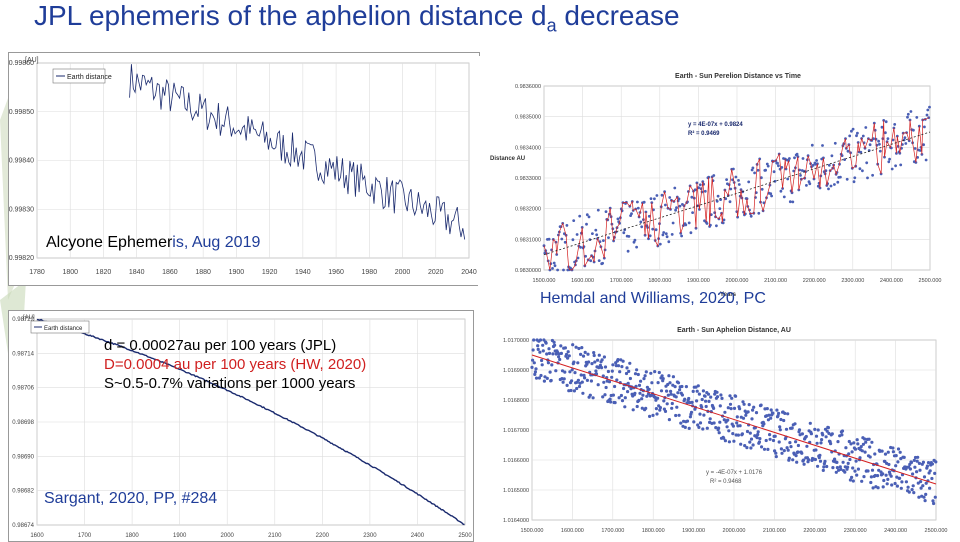 The image size is (960, 542). What do you see at coordinates (516, 491) in the screenshot?
I see `y-tick-label: 1.0165000` at bounding box center [516, 491].